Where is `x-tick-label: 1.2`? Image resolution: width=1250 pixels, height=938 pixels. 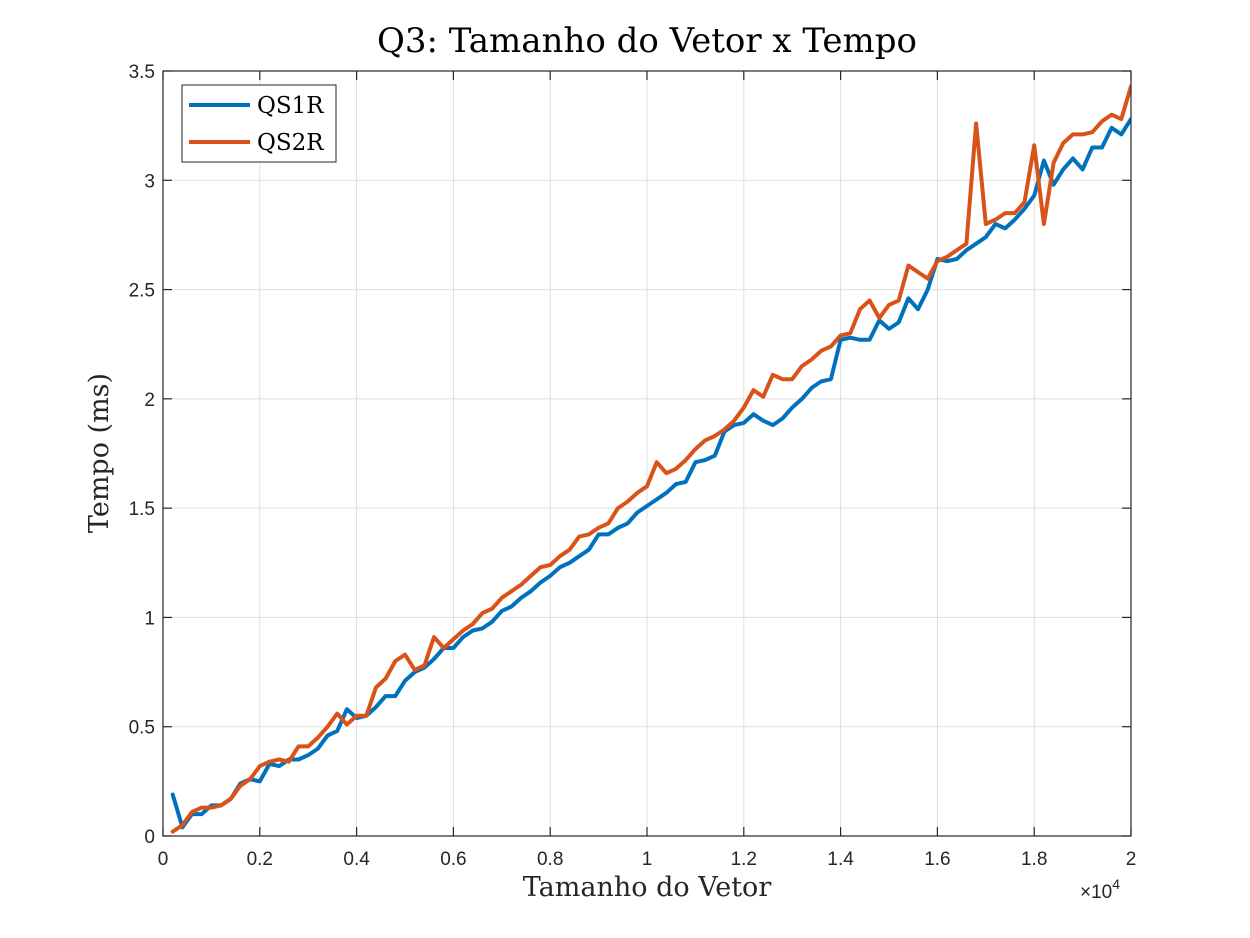 x-tick-label: 1.2 is located at coordinates (744, 859).